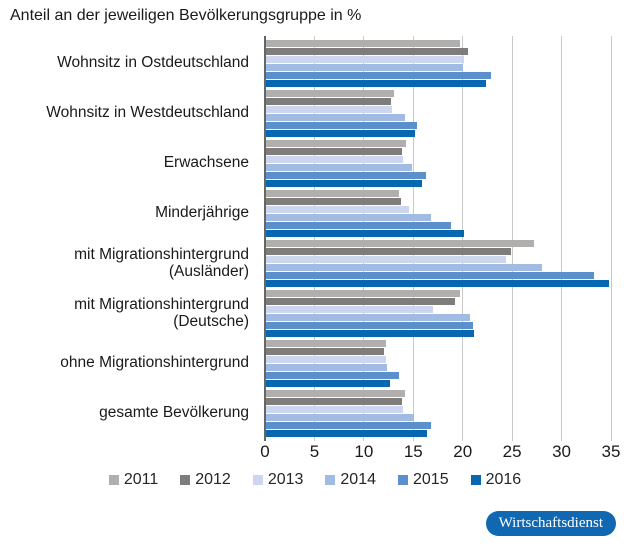 The image size is (630, 557). Describe the element at coordinates (358, 479) in the screenshot. I see `legend-label: 2014` at that location.